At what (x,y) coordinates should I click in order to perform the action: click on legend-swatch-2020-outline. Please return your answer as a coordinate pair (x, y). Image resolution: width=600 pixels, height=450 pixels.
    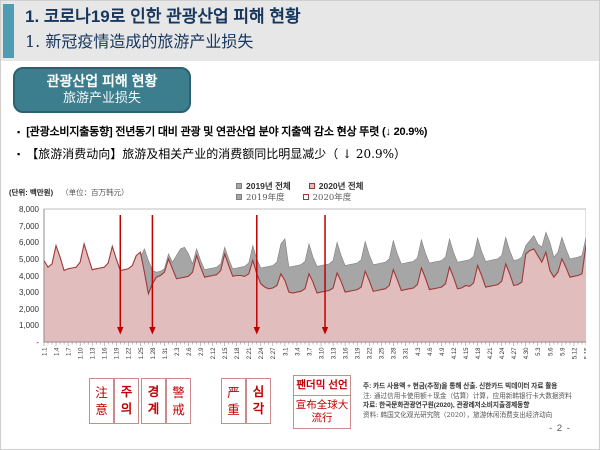
    Looking at the image, I should click on (305, 196).